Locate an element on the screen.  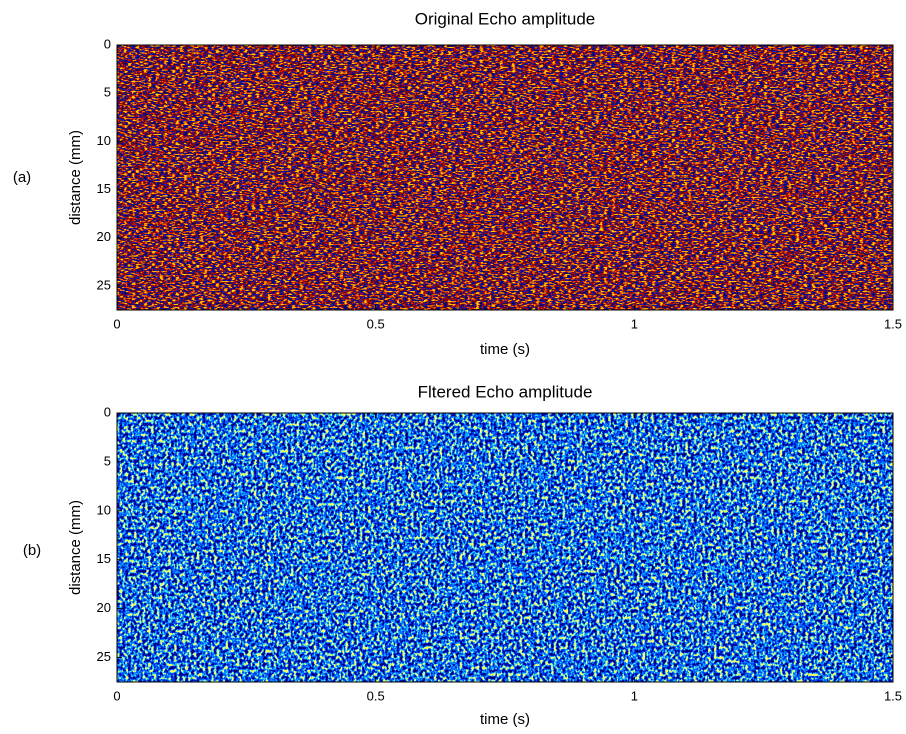
panel-label: (a) is located at coordinates (22, 177).